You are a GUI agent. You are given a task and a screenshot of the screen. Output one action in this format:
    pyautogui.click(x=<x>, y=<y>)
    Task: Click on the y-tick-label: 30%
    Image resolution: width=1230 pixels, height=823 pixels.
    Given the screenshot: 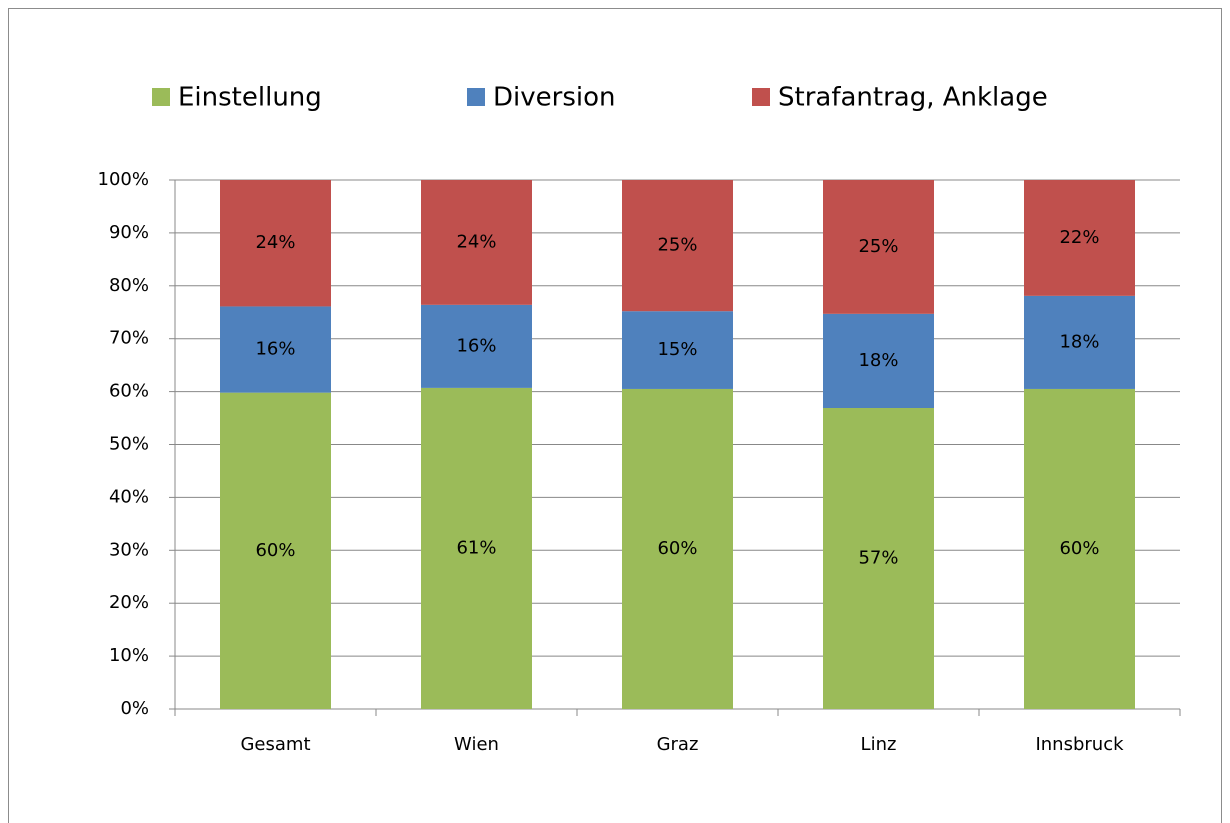 What is the action you would take?
    pyautogui.click(x=129, y=549)
    